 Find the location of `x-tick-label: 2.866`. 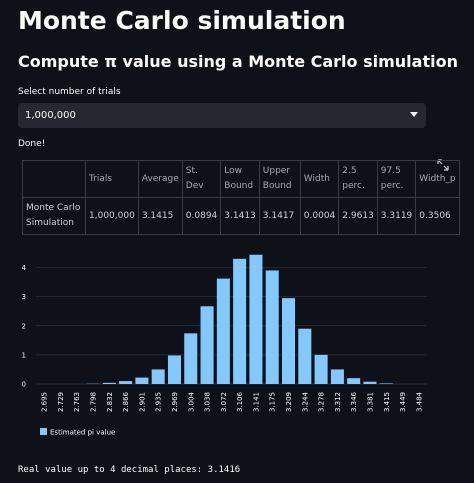

x-tick-label: 2.866 is located at coordinates (126, 401).